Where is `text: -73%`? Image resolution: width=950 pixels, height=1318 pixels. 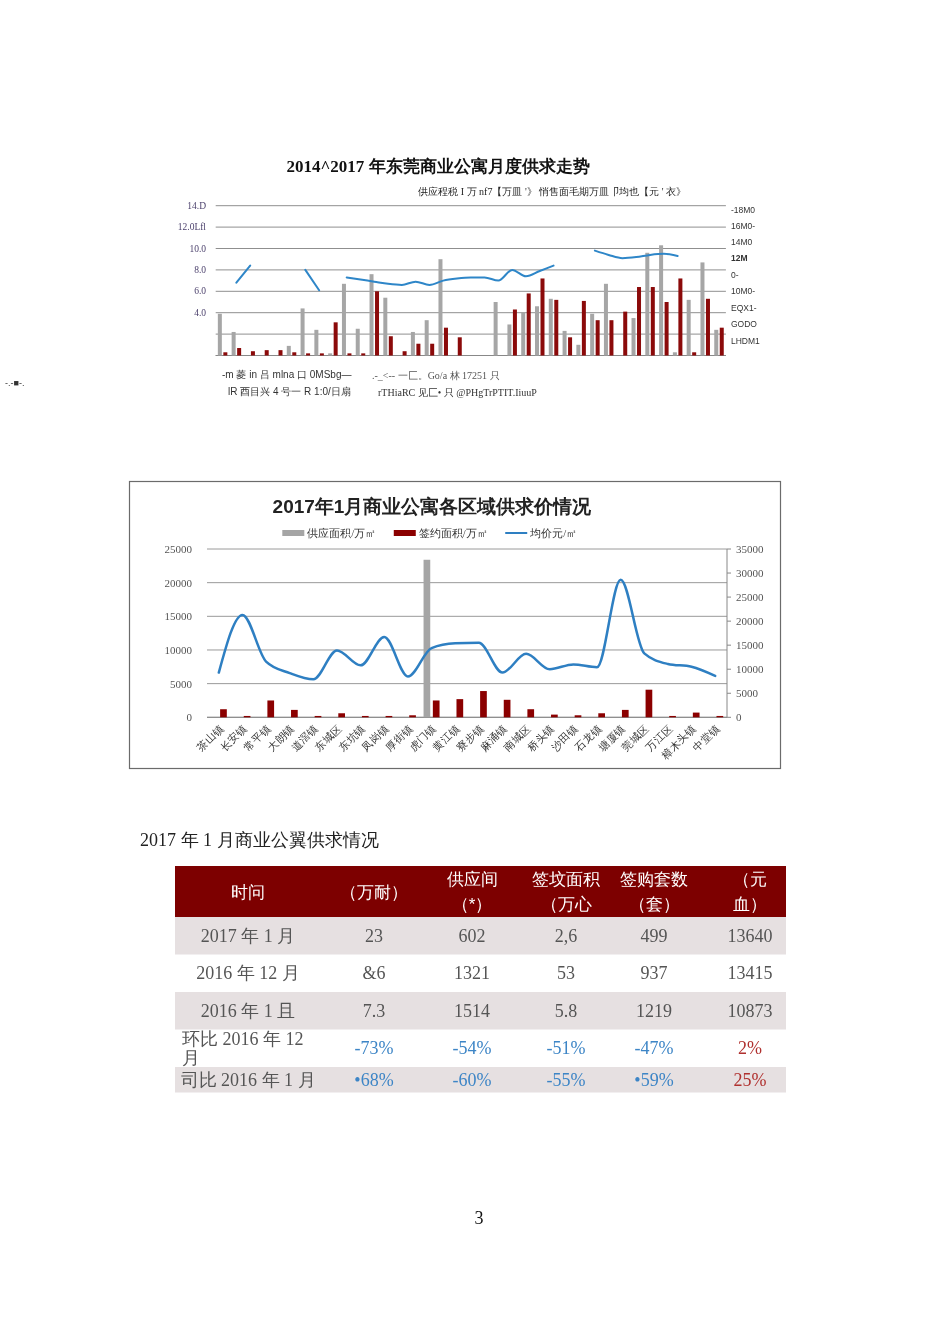
text: -73% is located at coordinates (374, 1048).